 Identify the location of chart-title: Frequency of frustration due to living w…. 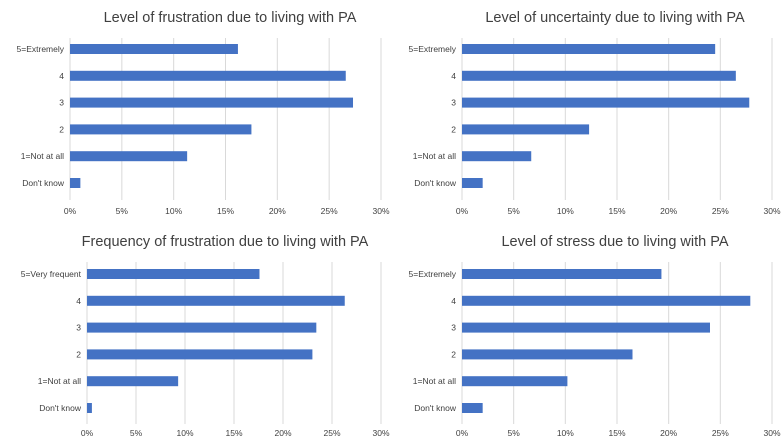
(225, 242).